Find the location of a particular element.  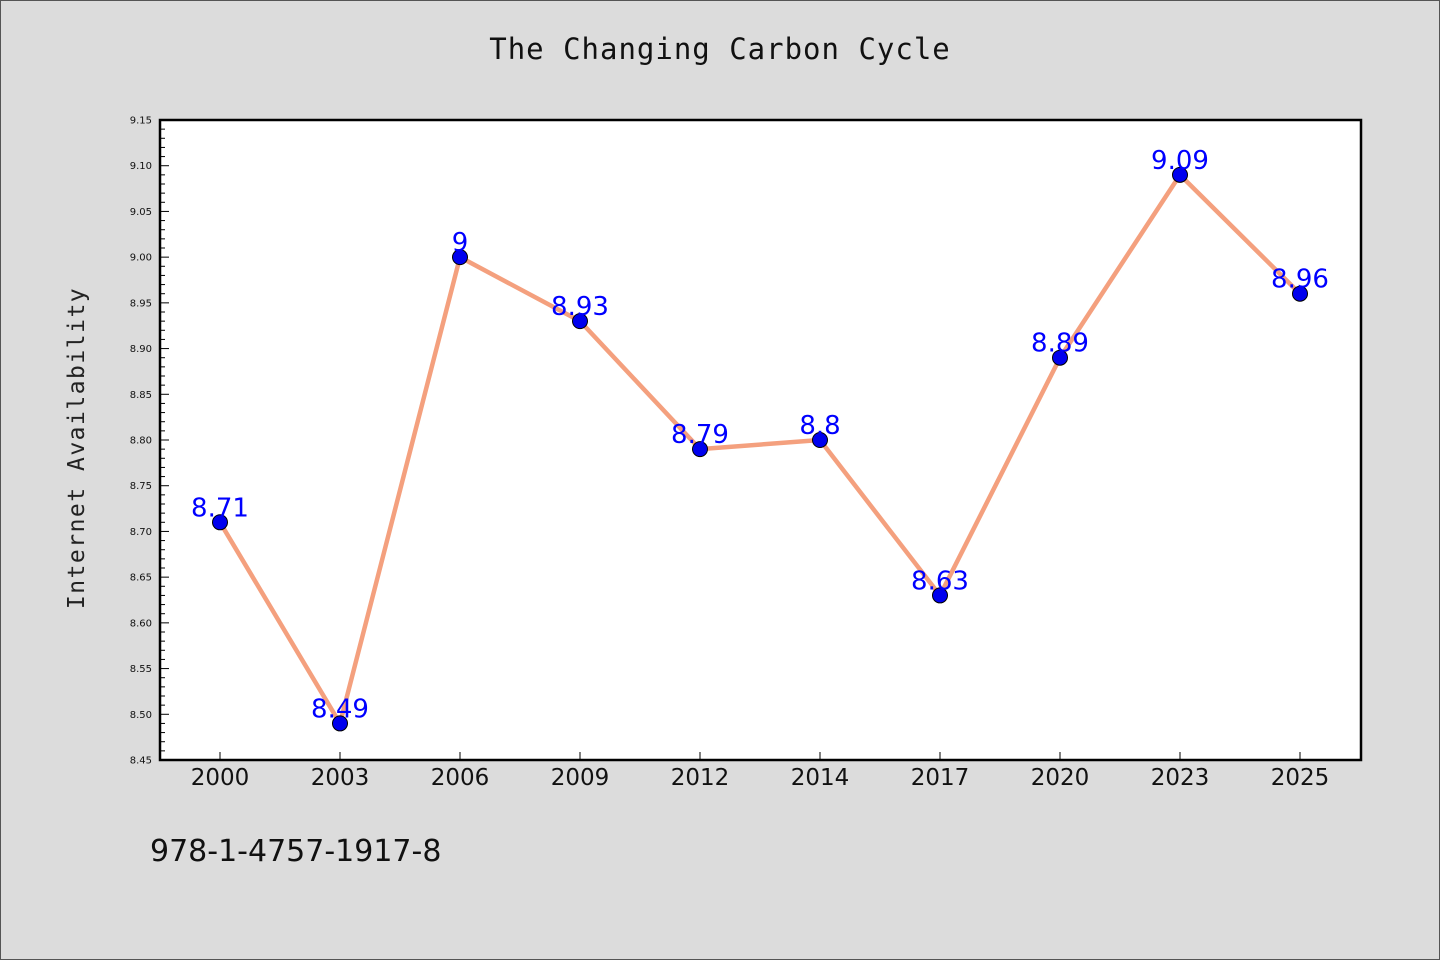

data-label: 9.09 is located at coordinates (1180, 161).